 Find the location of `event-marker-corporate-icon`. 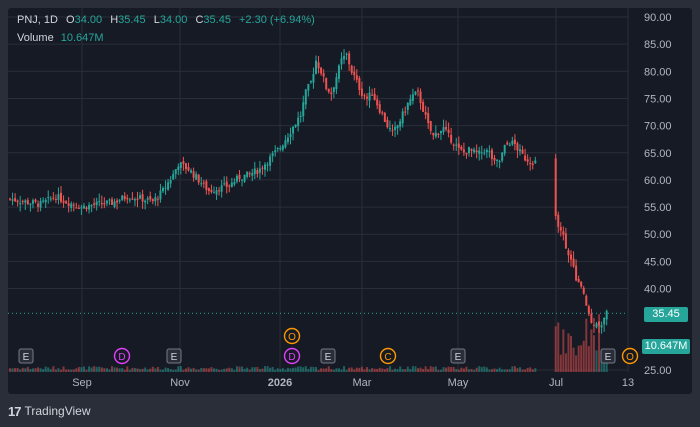

event-marker-corporate-icon is located at coordinates (388, 356).